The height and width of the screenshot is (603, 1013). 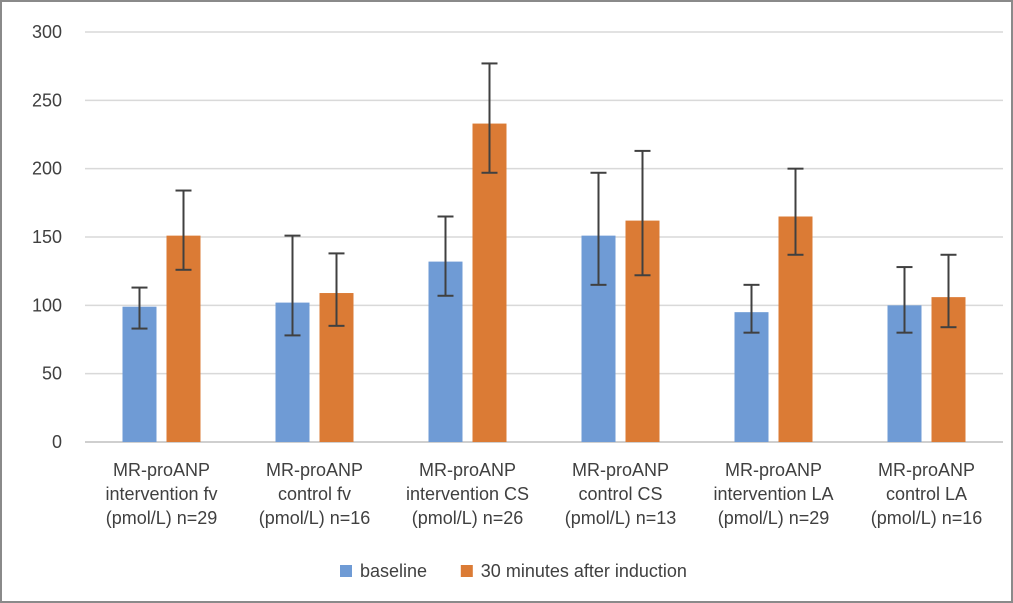 I want to click on x-category-label: MR-proANP intervention CS (pmol/L) n=26, so click(x=467, y=494).